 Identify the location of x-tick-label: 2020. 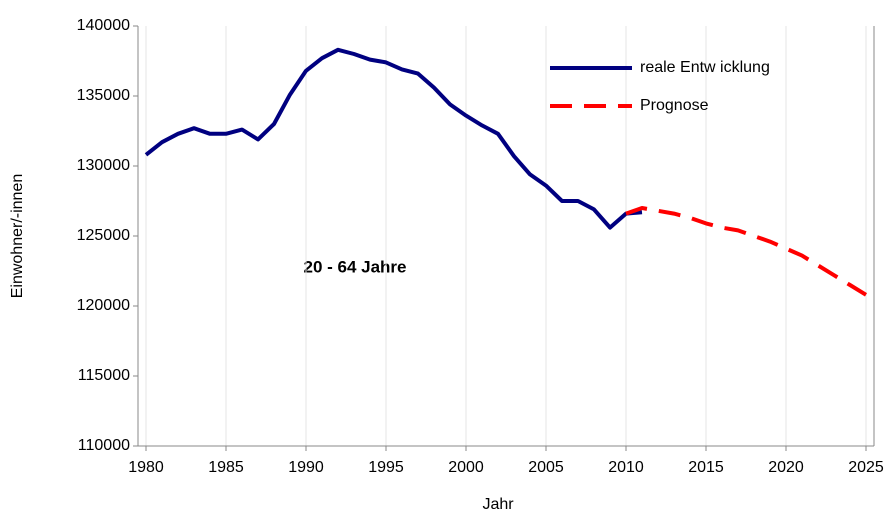
(786, 467).